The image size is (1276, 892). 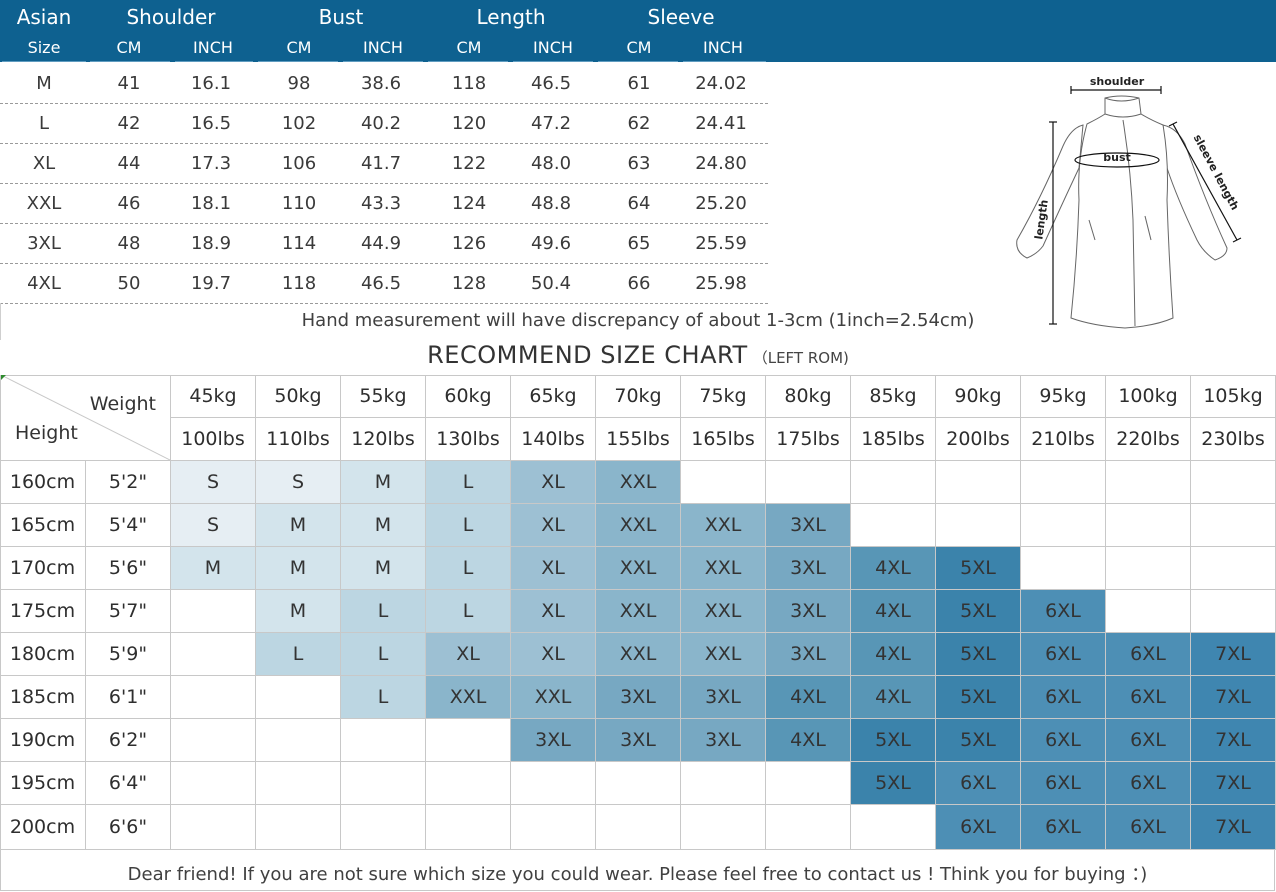 I want to click on header-length-cm: CM, so click(x=469, y=47).